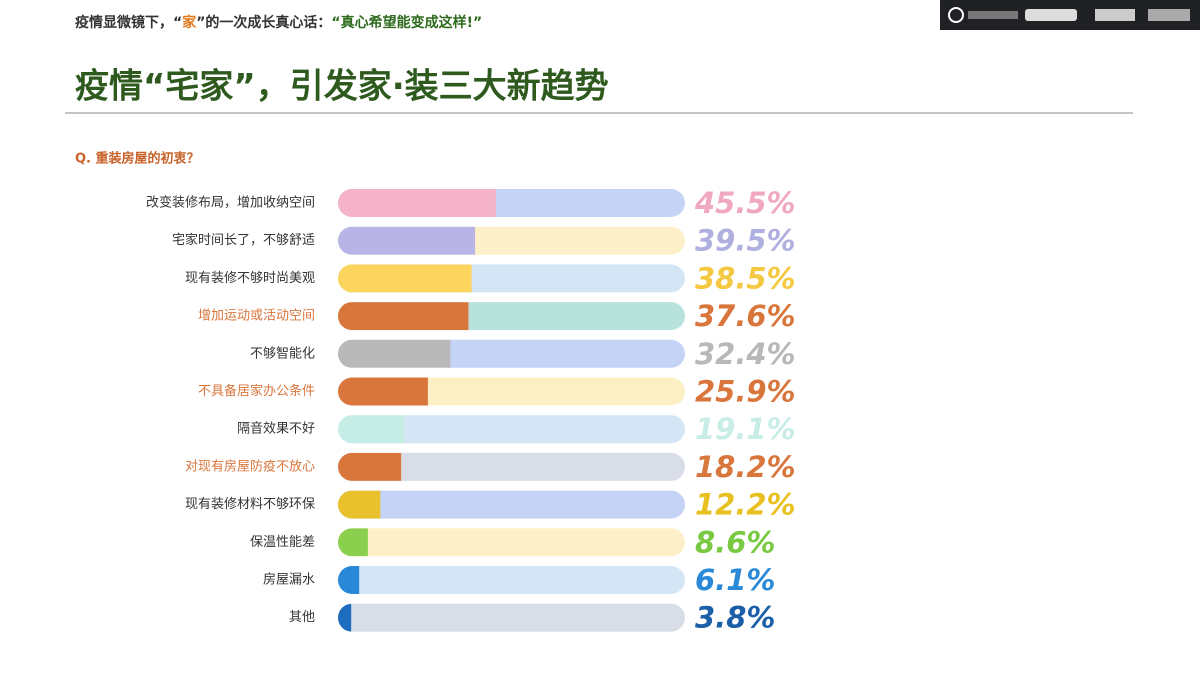  I want to click on category-label: 不具备居家办公条件, so click(256, 391).